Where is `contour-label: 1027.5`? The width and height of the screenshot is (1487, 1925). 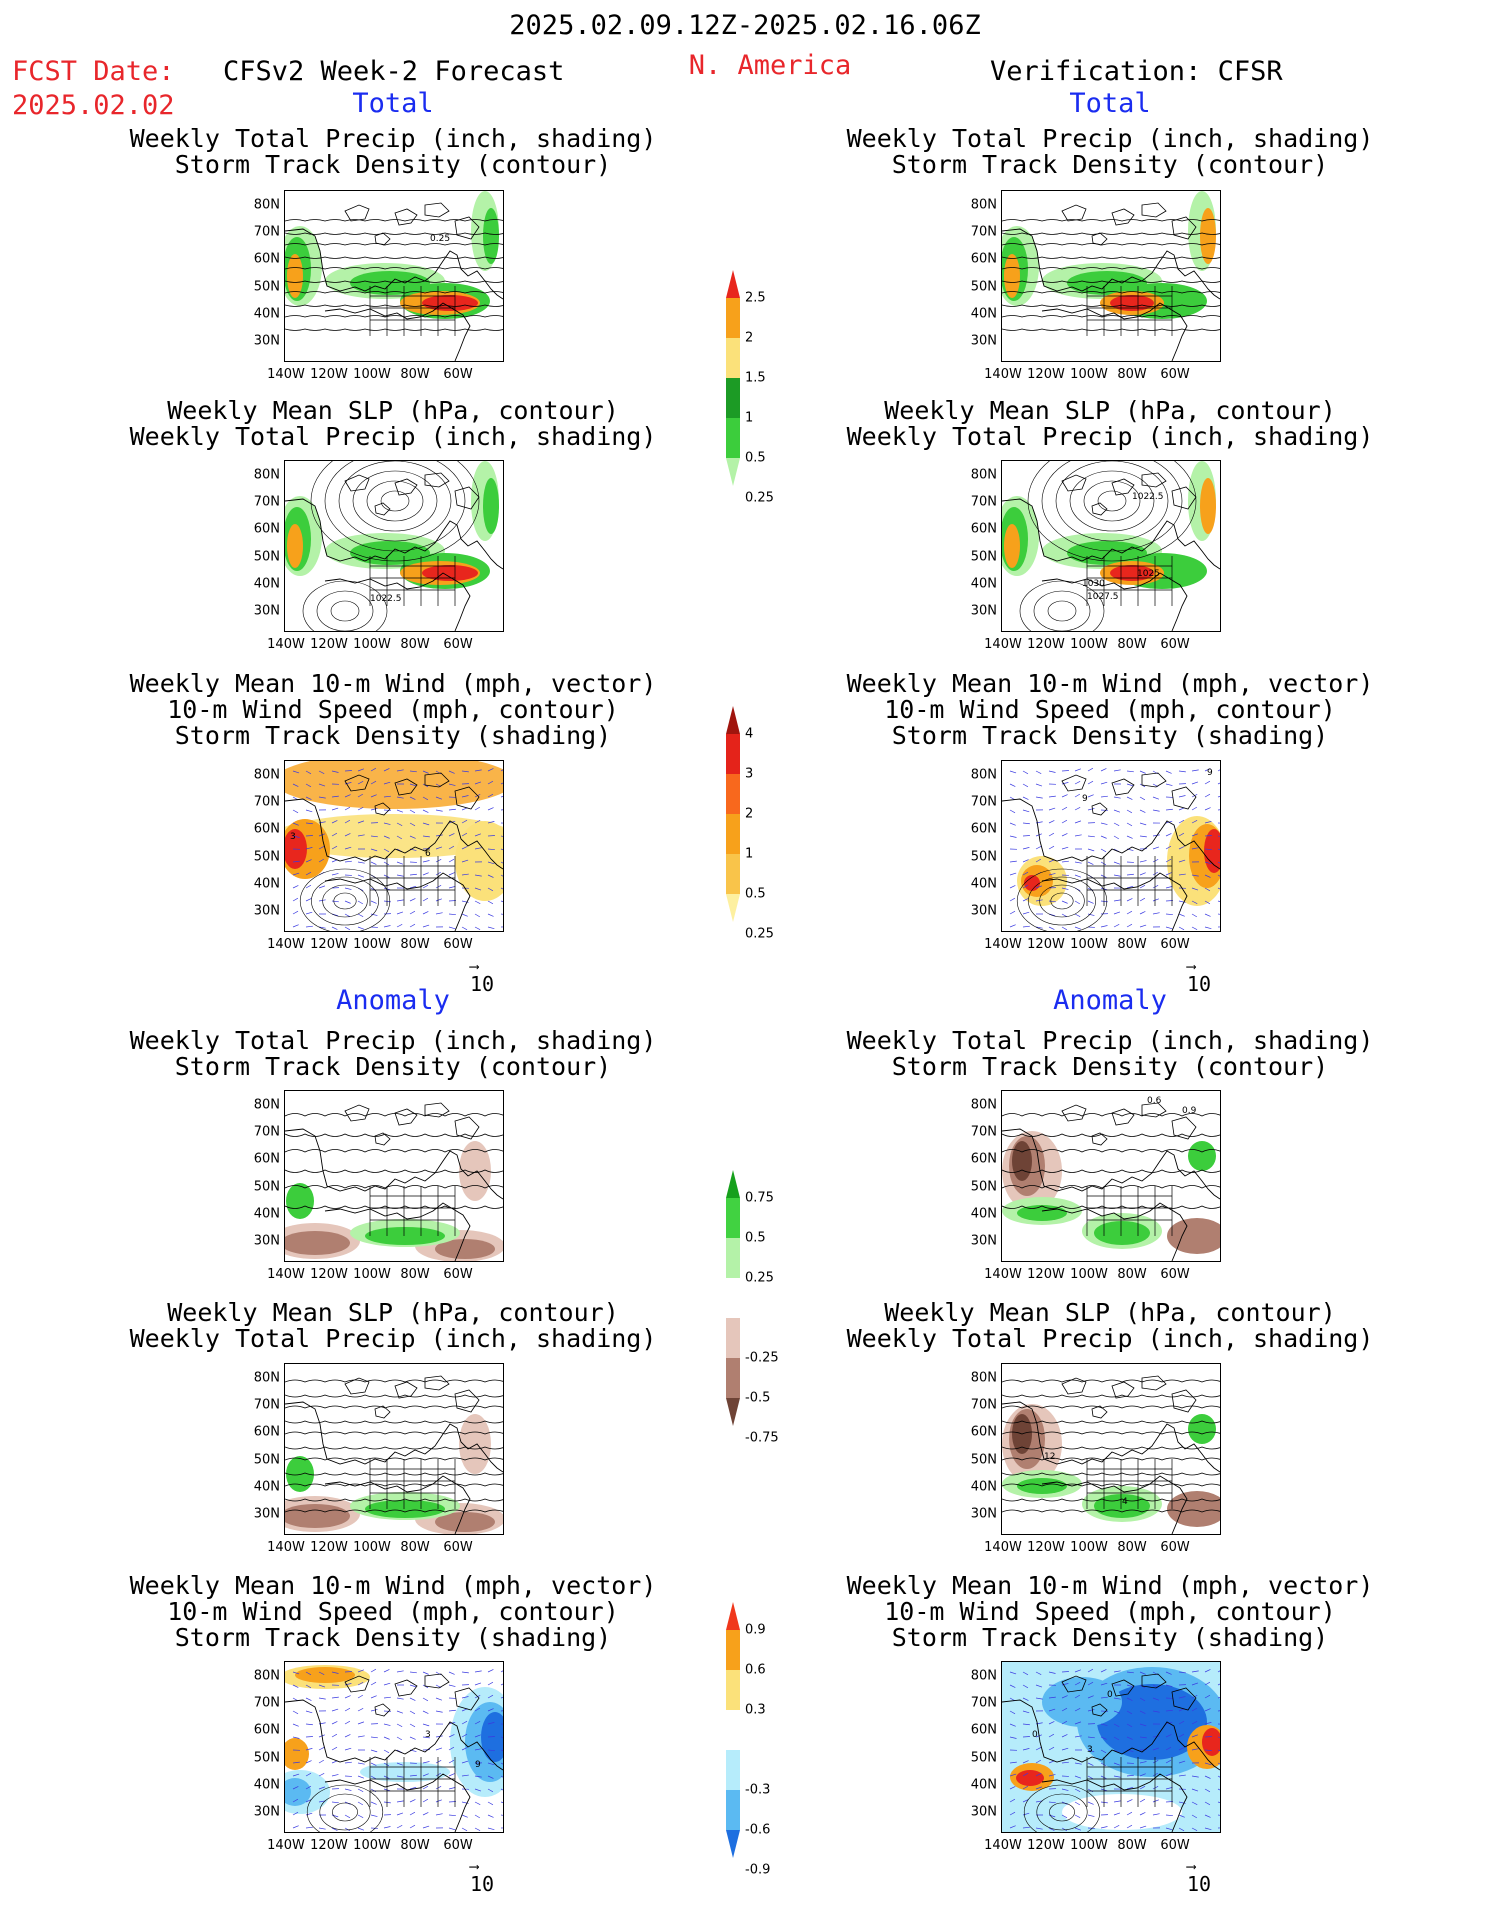
contour-label: 1027.5 is located at coordinates (1103, 597).